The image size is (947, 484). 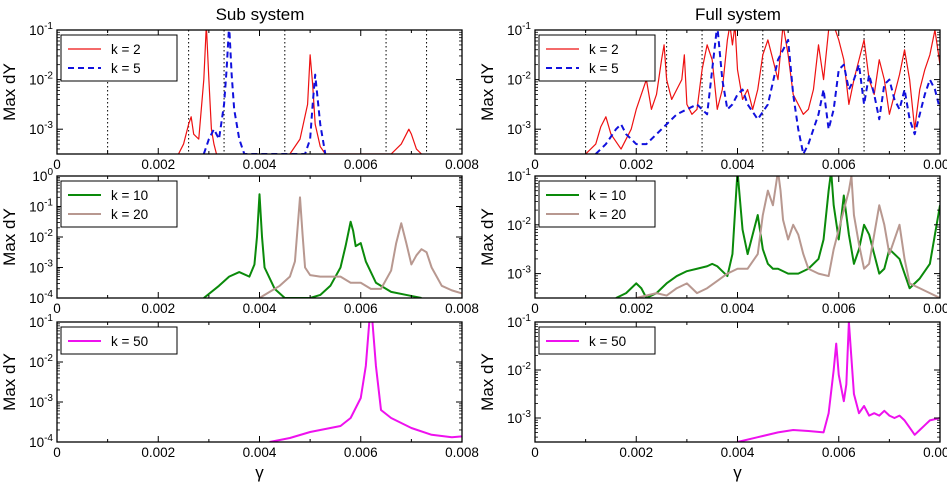 What do you see at coordinates (738, 14) in the screenshot?
I see `column-title-full: Full system` at bounding box center [738, 14].